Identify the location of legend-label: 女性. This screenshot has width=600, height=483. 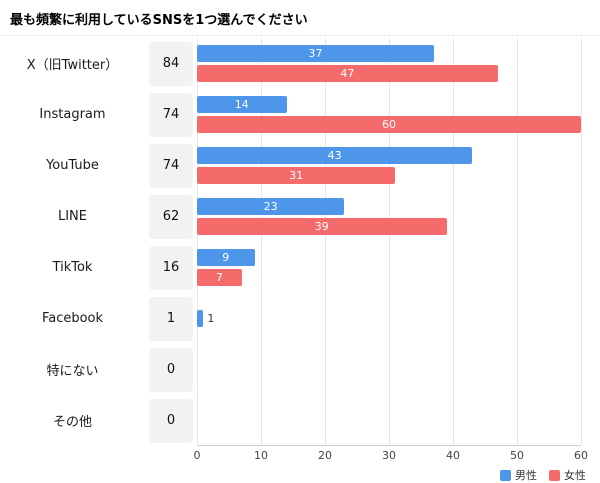
(575, 475).